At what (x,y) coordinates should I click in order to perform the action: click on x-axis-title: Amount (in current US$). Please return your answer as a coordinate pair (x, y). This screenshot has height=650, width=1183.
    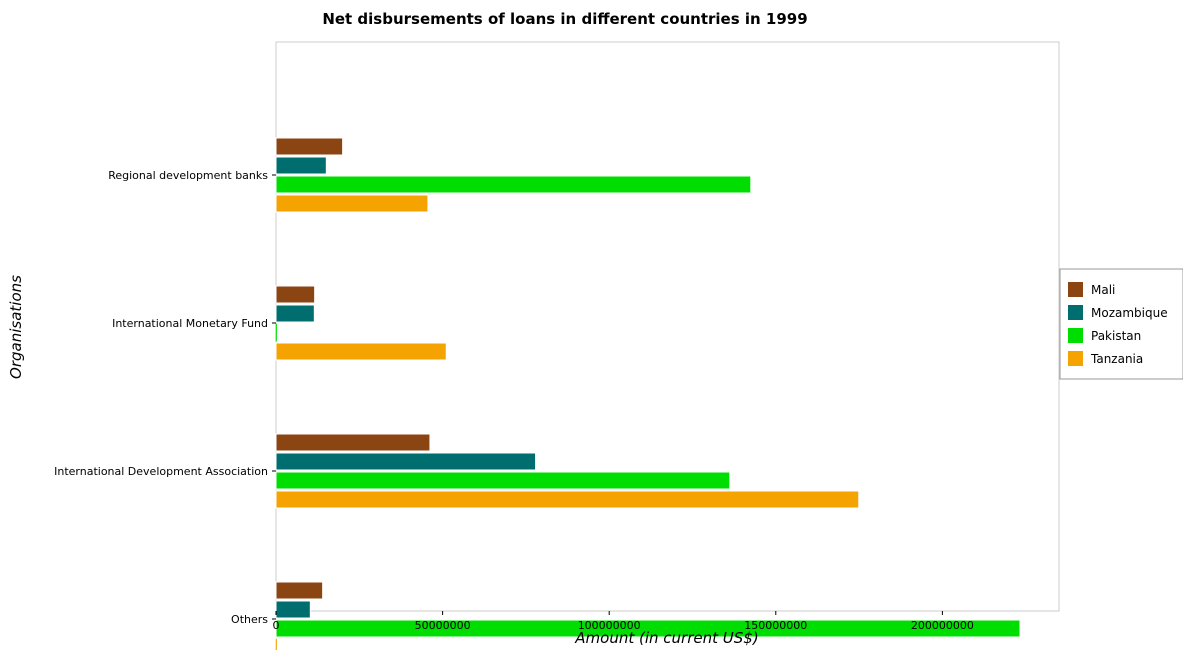
    Looking at the image, I should click on (666, 638).